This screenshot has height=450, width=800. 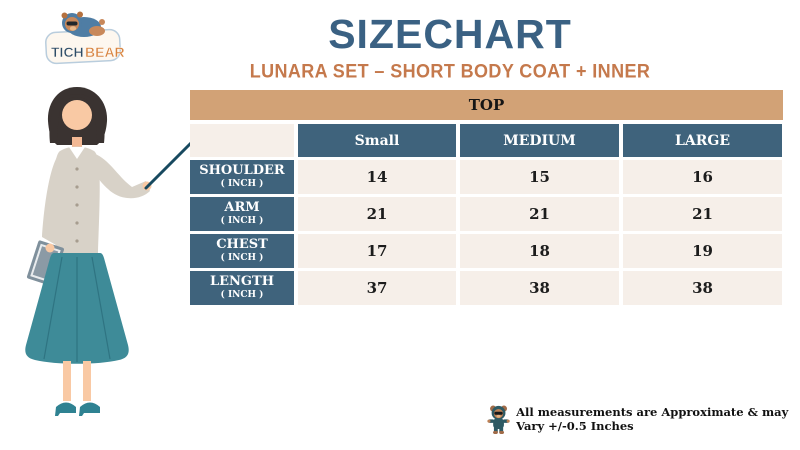 I want to click on table-corner-cell, so click(x=242, y=140).